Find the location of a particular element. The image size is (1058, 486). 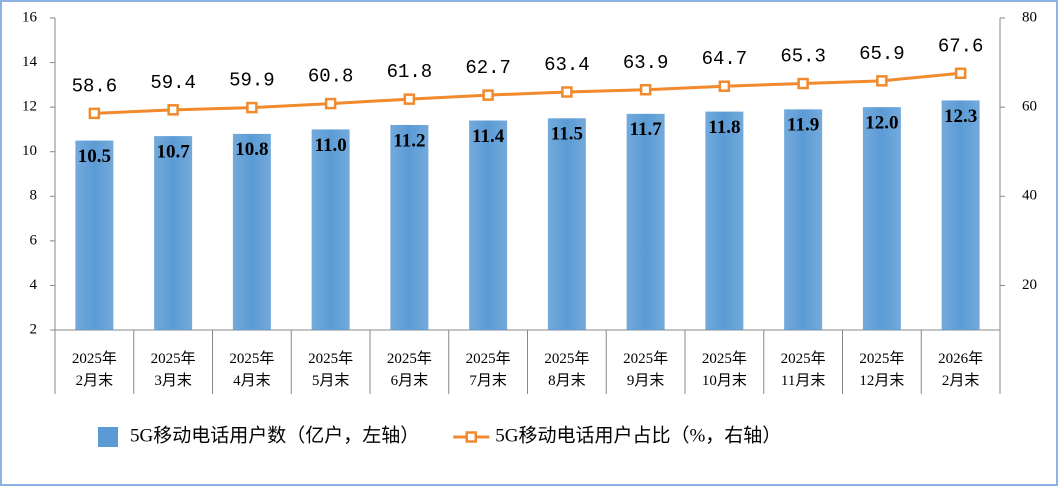

y-tick-label: 10 is located at coordinates (29, 151).